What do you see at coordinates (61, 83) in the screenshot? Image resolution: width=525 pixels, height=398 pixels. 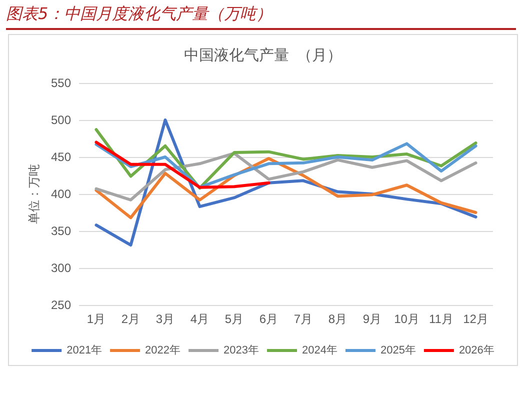 I see `y-tick-label: 550` at bounding box center [61, 83].